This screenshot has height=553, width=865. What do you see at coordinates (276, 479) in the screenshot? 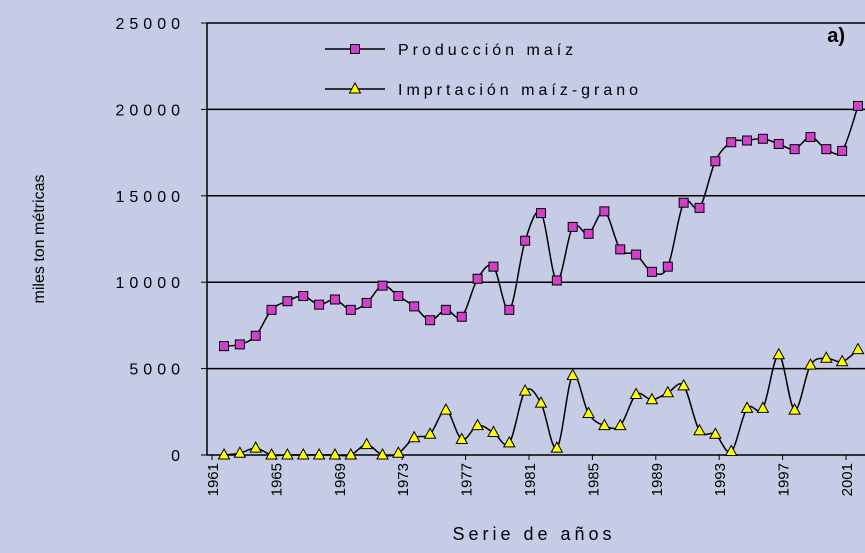
I see `x-tick-label: 1965` at bounding box center [276, 479].